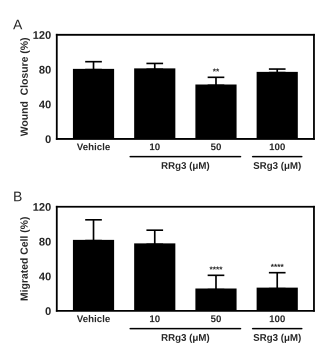 Image resolution: width=334 pixels, height=359 pixels. Describe the element at coordinates (25, 258) in the screenshot. I see `y-axis-title: Migrated Cell (%)` at that location.